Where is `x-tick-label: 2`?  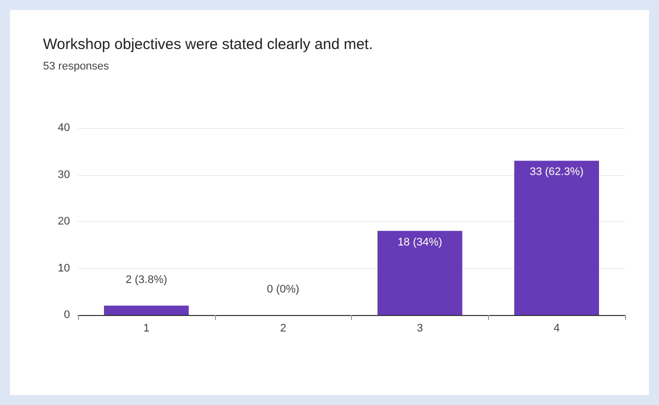 x-tick-label: 2 is located at coordinates (283, 328).